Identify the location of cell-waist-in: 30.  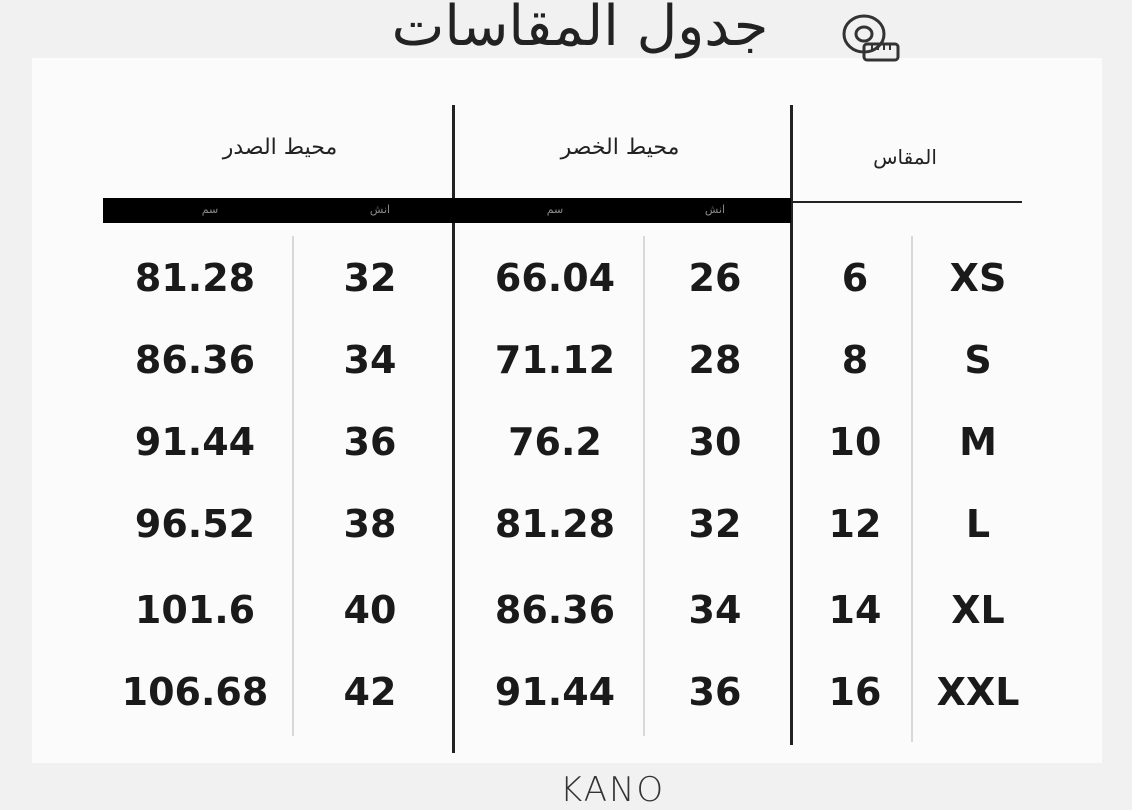
(715, 442).